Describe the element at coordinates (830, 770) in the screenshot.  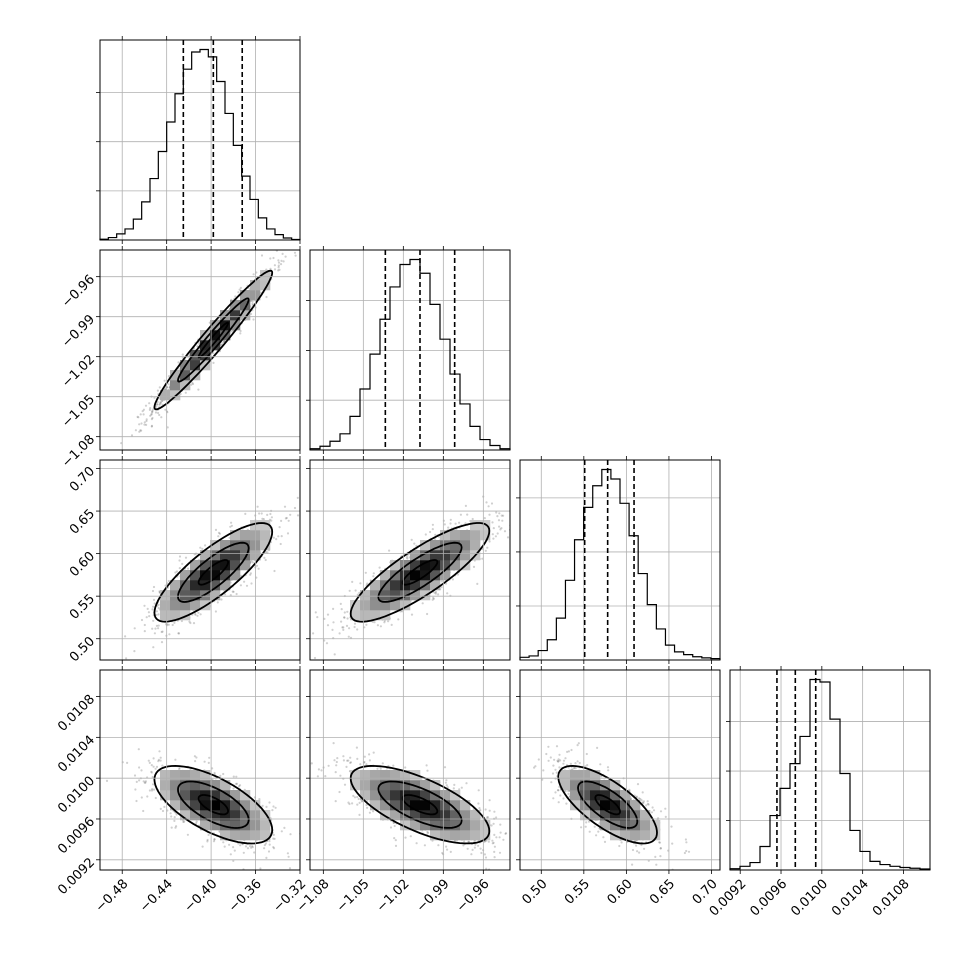
I see `histogram-panel-3-frame` at that location.